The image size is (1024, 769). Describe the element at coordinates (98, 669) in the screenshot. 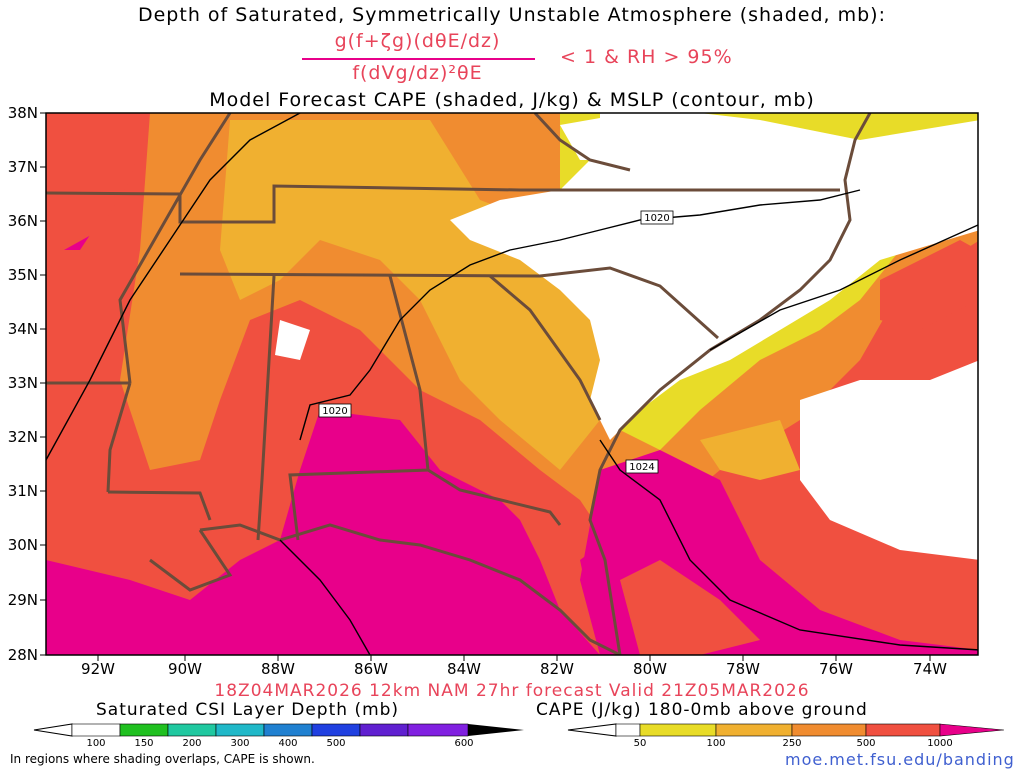

I see `lon-label: 92W` at that location.